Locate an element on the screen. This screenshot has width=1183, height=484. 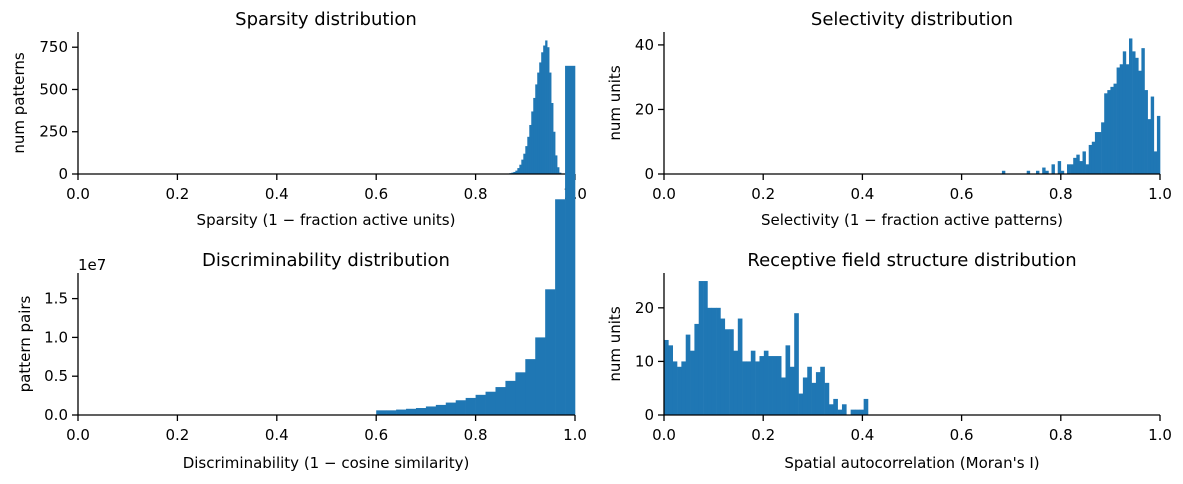
chart-title: Discriminability distribution is located at coordinates (326, 260).